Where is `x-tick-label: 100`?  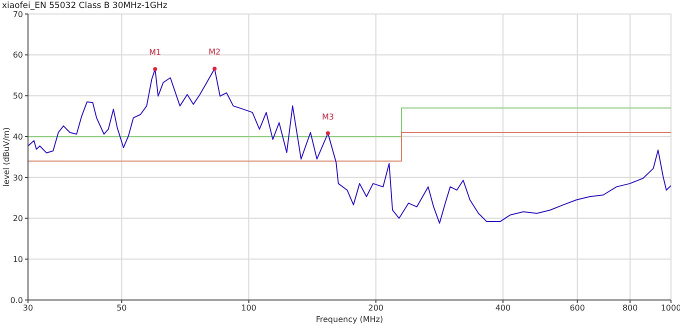
x-tick-label: 100 is located at coordinates (248, 308).